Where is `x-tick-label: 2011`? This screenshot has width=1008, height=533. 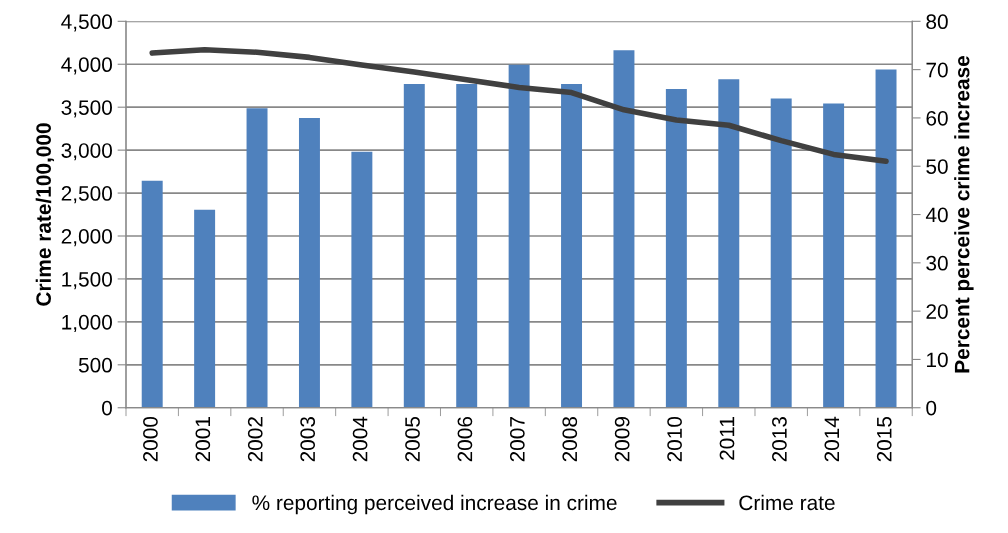 x-tick-label: 2011 is located at coordinates (727, 438).